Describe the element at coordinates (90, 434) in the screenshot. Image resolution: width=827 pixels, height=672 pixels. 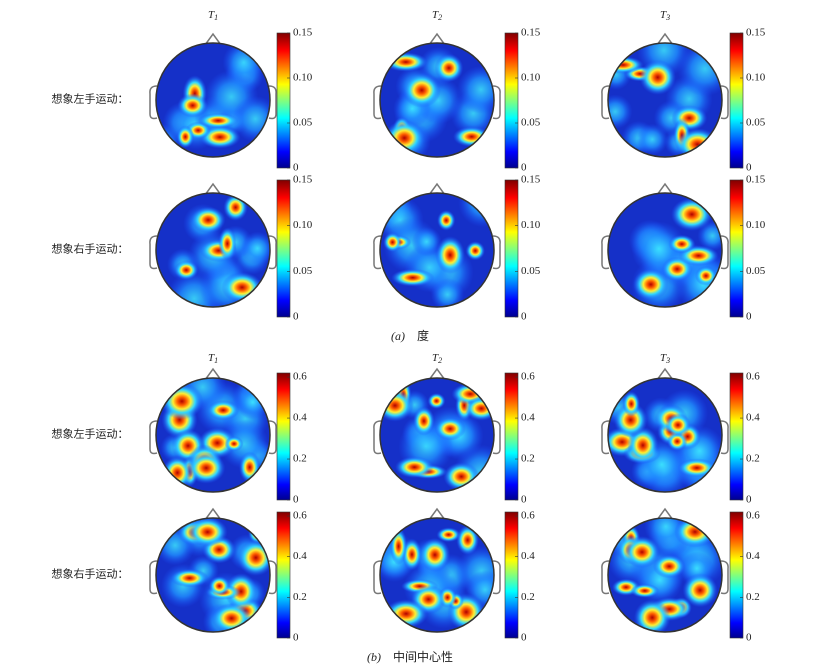
I see `row-label: 想象左手运动：` at that location.